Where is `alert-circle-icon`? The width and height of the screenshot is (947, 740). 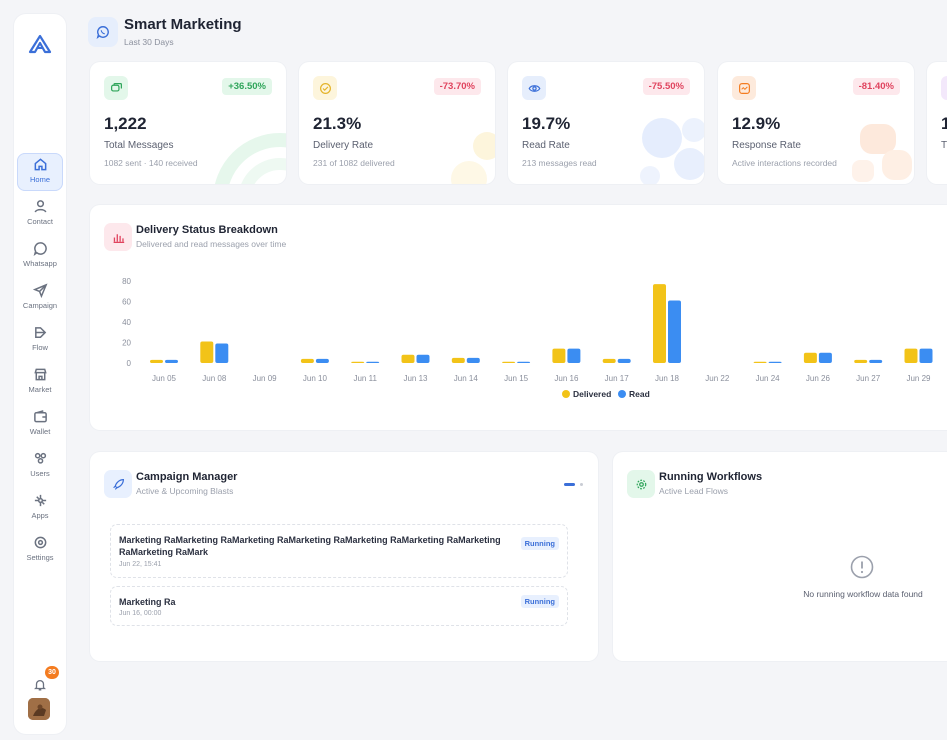 alert-circle-icon is located at coordinates (862, 567).